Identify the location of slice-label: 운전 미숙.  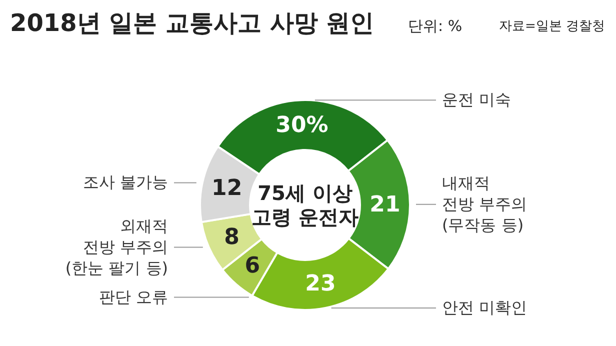
(477, 100).